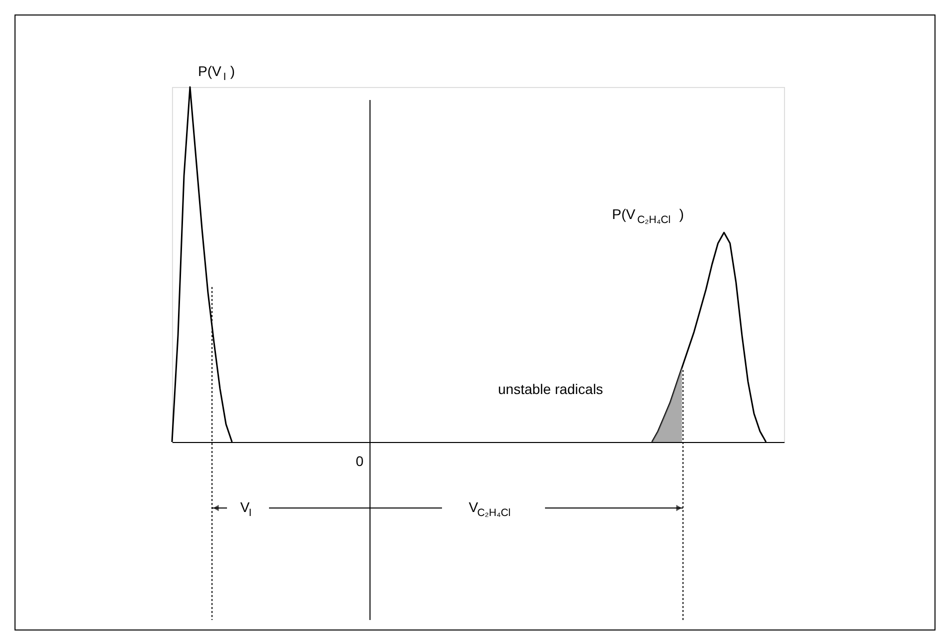 This screenshot has height=644, width=948. I want to click on text: 0, so click(360, 461).